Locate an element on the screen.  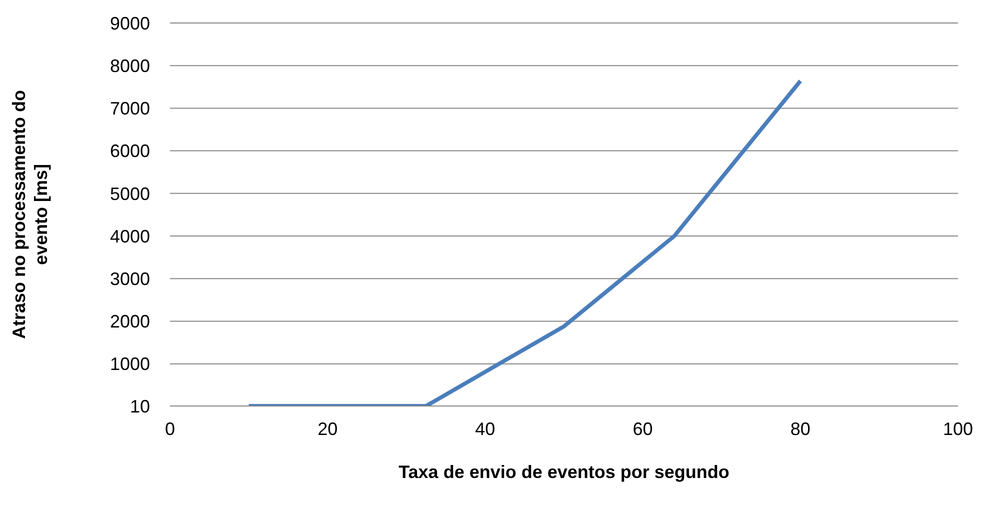
y-tick-label: 2000 is located at coordinates (130, 322).